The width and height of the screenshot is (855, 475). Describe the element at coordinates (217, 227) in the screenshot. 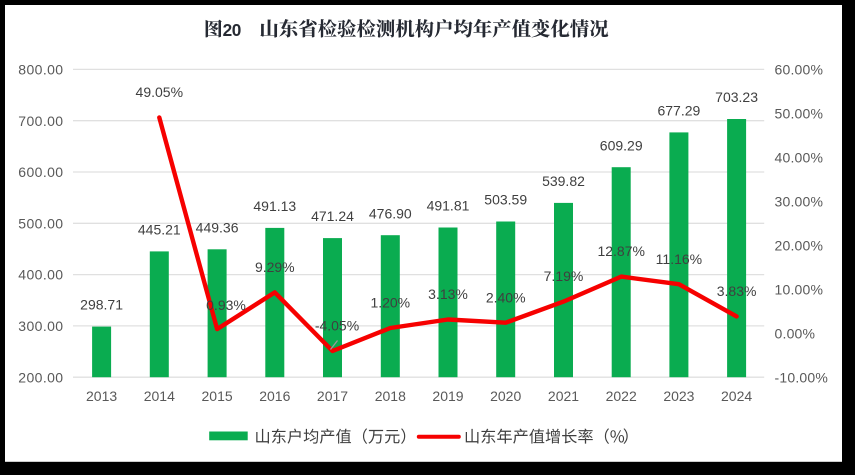

I see `svg-text: 449.36` at that location.